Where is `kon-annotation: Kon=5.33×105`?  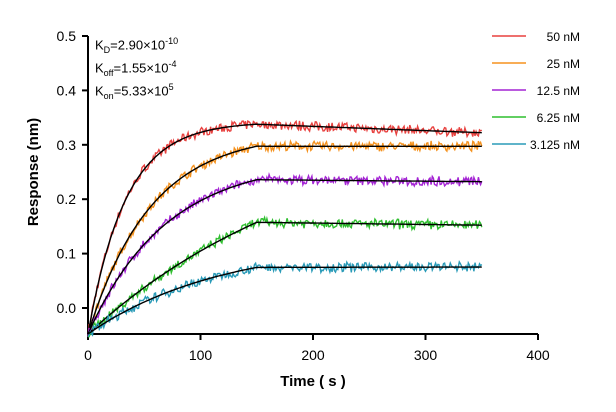 kon-annotation: Kon=5.33×105 is located at coordinates (134, 91).